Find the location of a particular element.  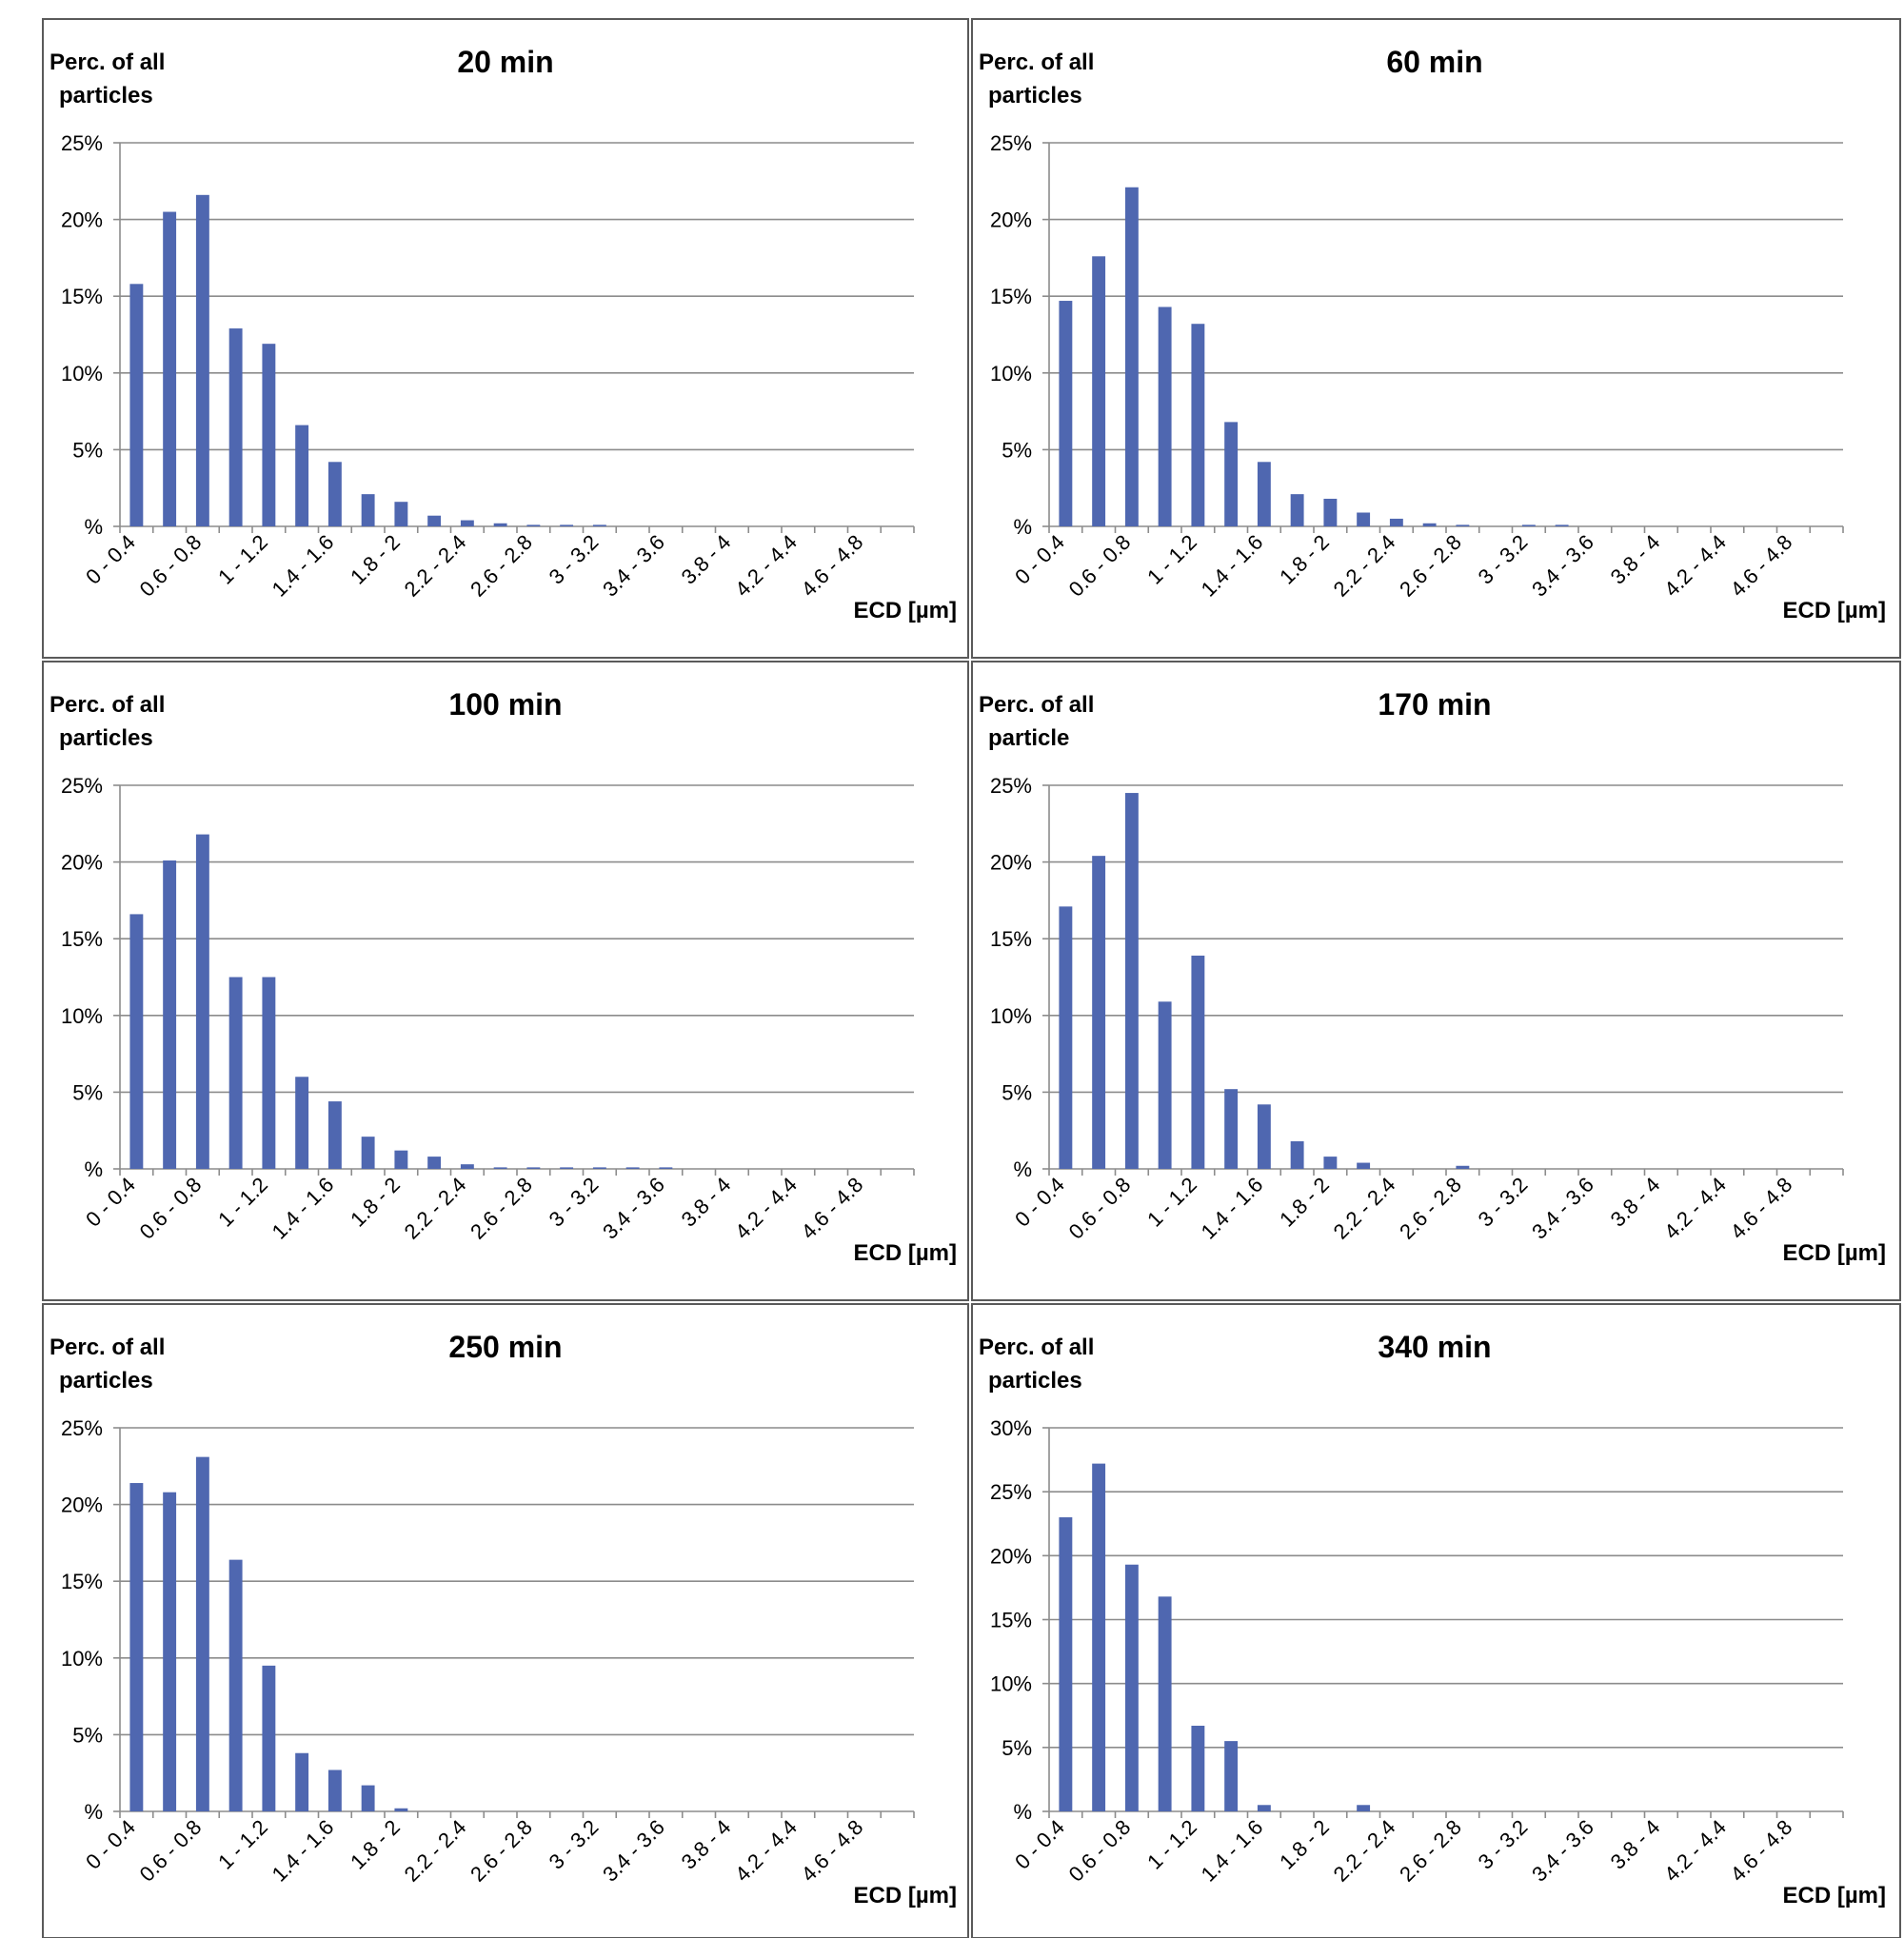

chart-title: 340 min is located at coordinates (1434, 1347).